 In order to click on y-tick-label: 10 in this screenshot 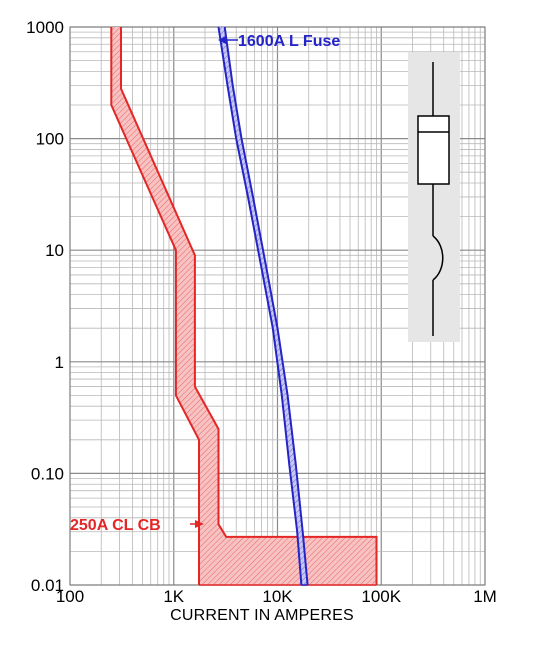, I will do `click(54, 250)`.